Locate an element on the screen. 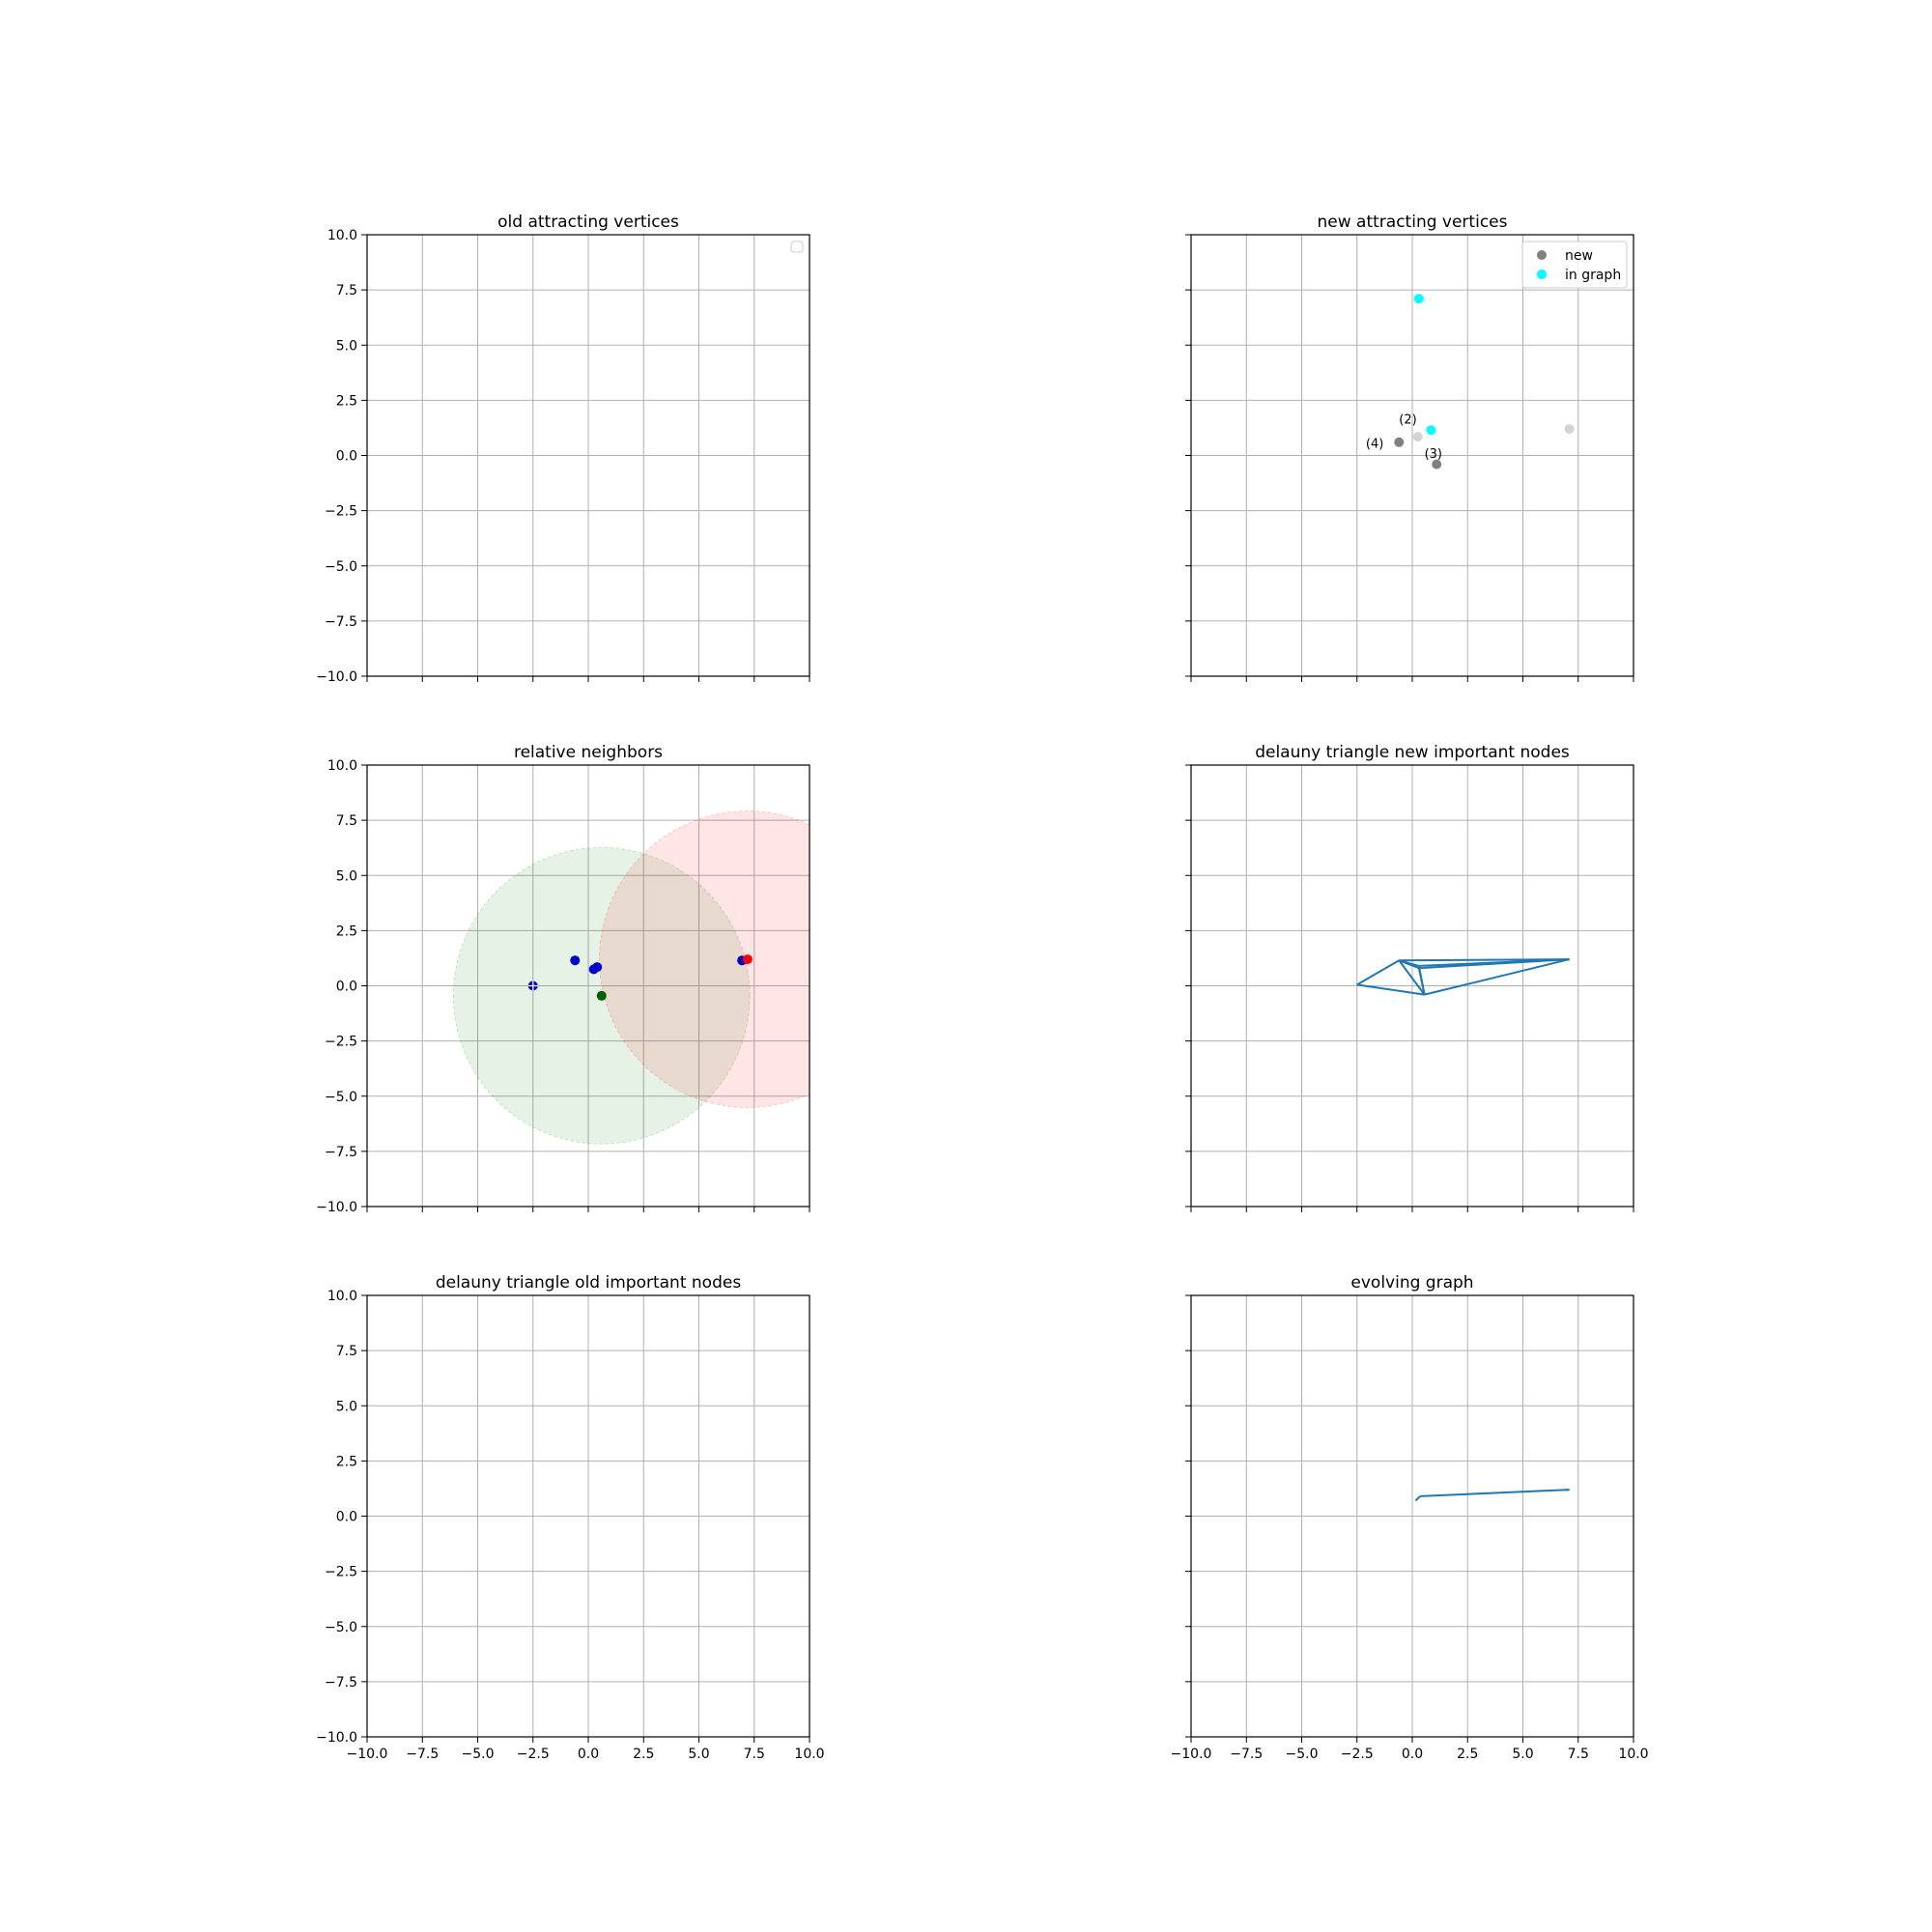 The height and width of the screenshot is (1932, 1932). legend: new in graph is located at coordinates (1574, 265).